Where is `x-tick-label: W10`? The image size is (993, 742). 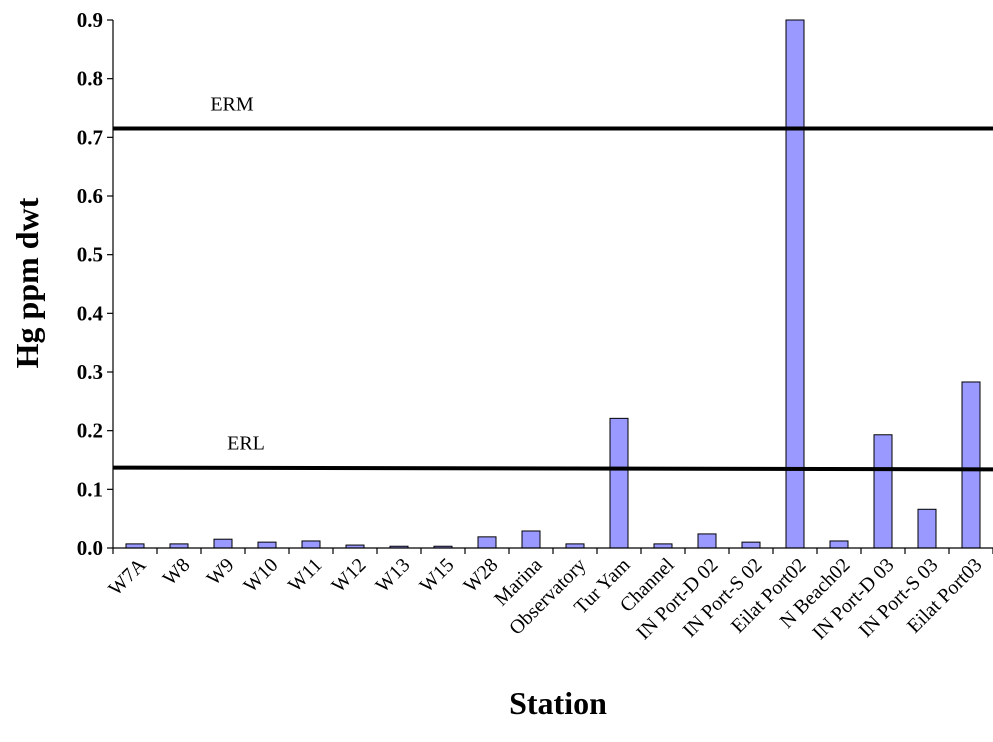 x-tick-label: W10 is located at coordinates (260, 575).